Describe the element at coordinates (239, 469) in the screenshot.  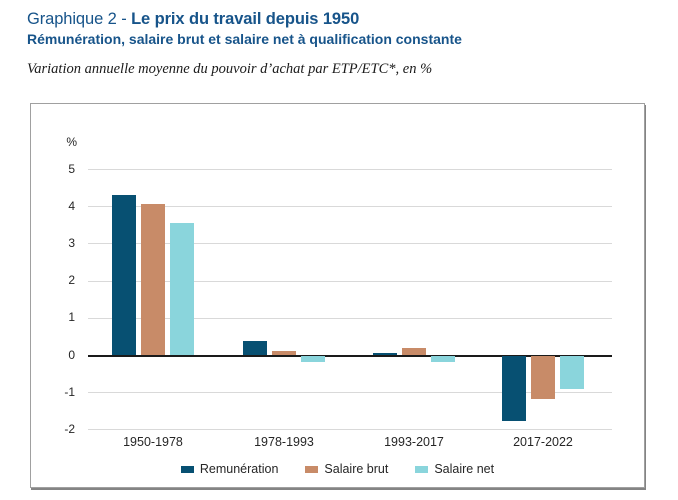
I see `legend-label: Remunération` at that location.